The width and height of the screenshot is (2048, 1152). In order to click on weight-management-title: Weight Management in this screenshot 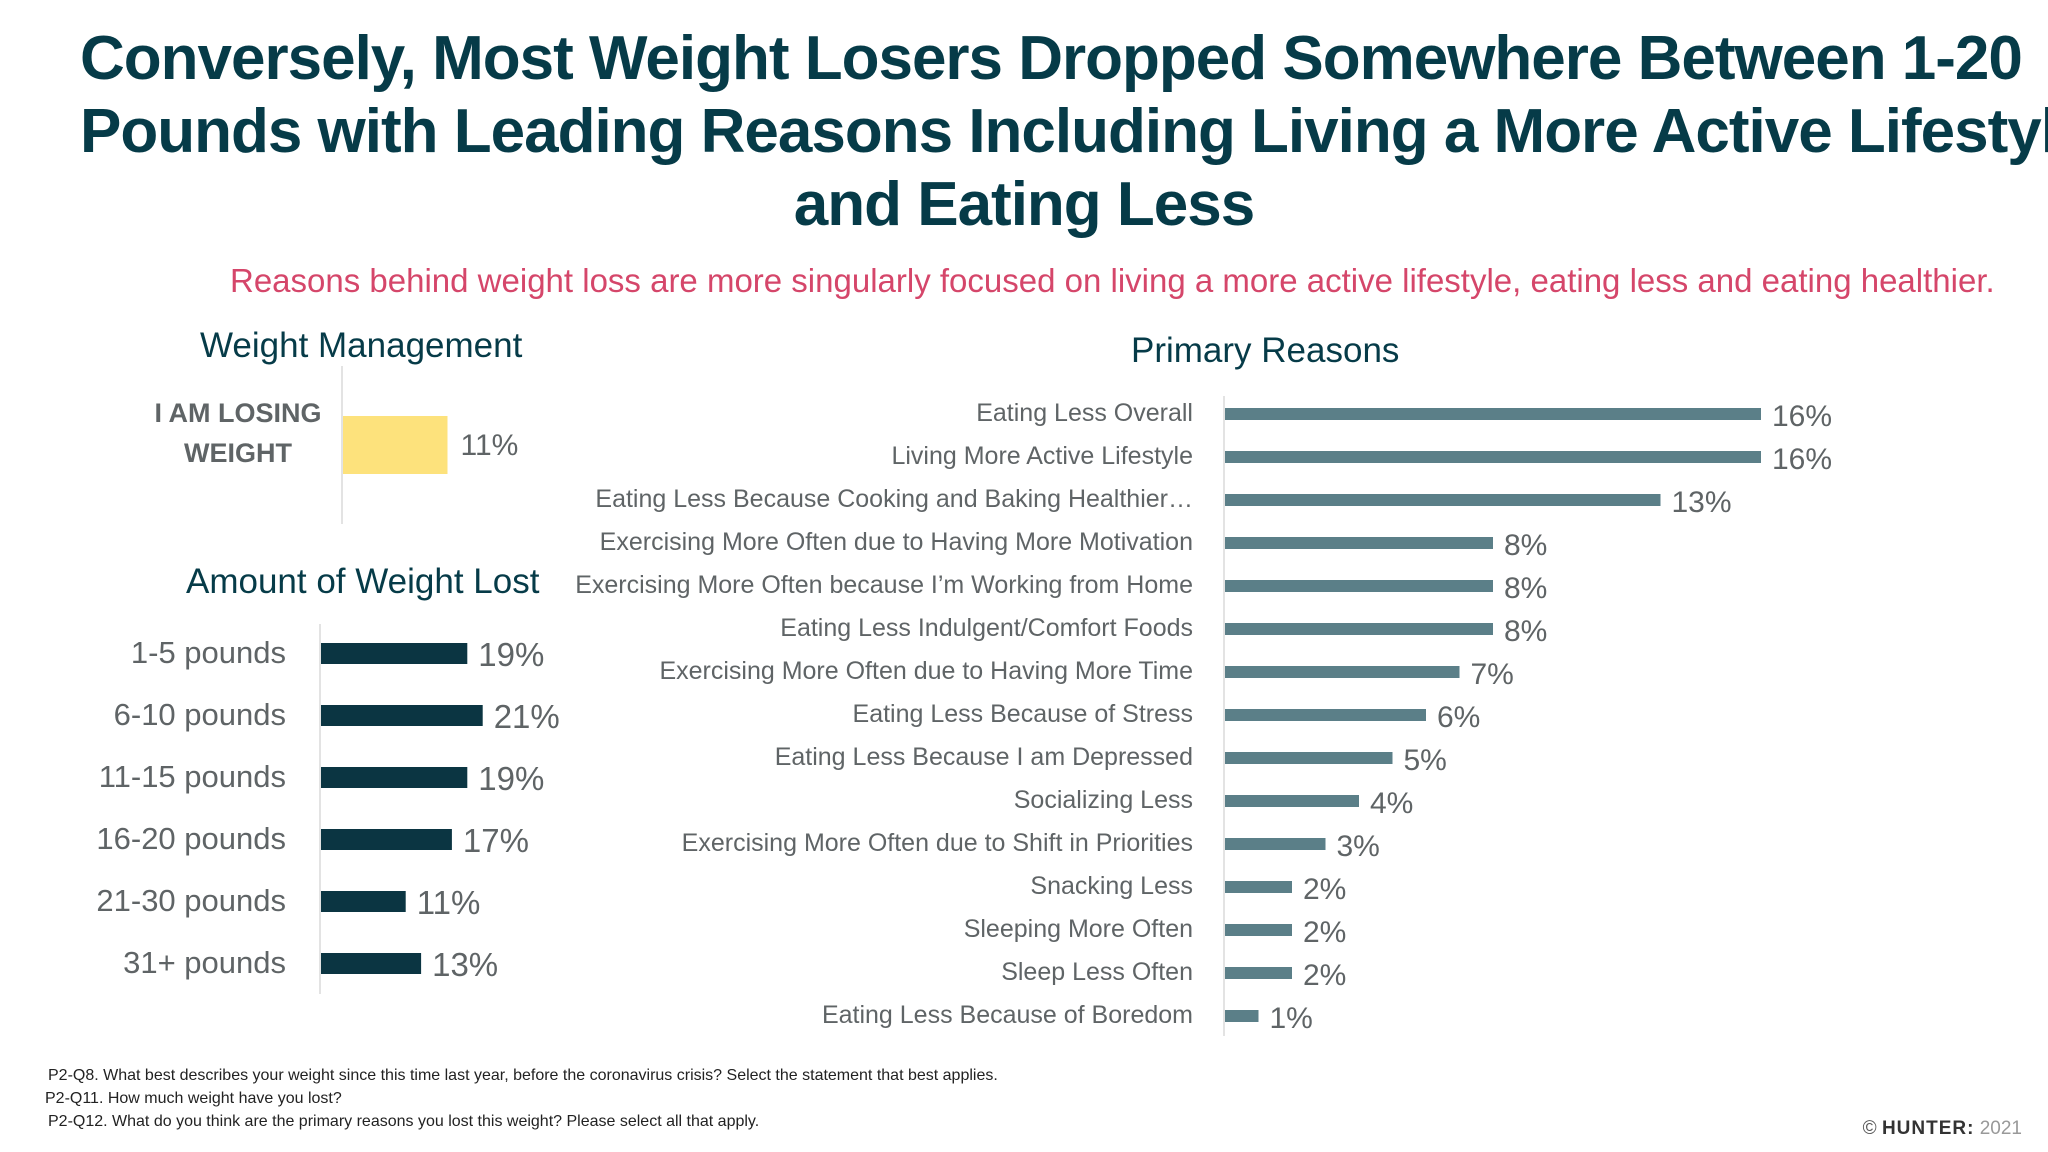, I will do `click(361, 345)`.